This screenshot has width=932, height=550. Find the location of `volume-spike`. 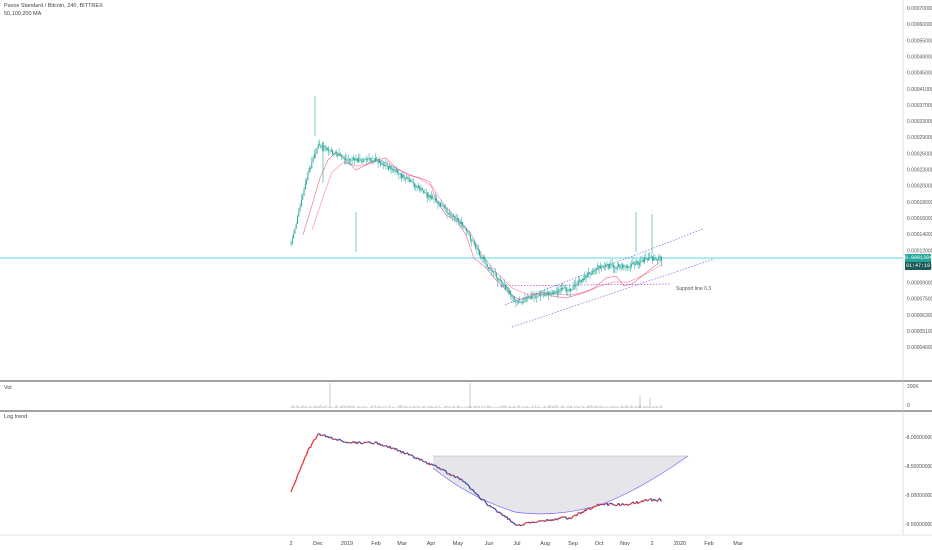

volume-spike is located at coordinates (330, 395).